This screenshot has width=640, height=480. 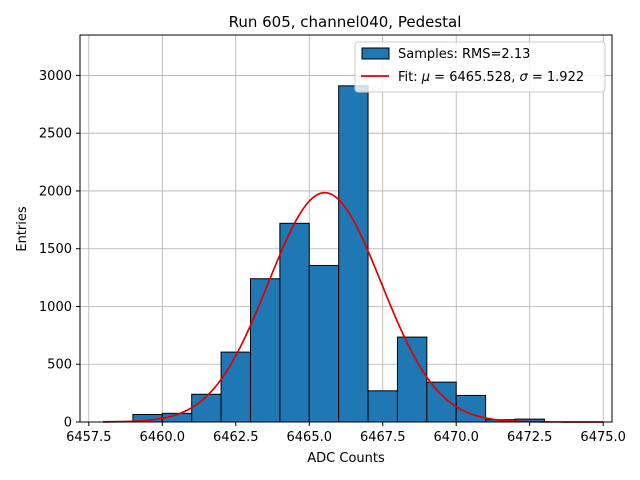 I want to click on legend-box, so click(x=480, y=67).